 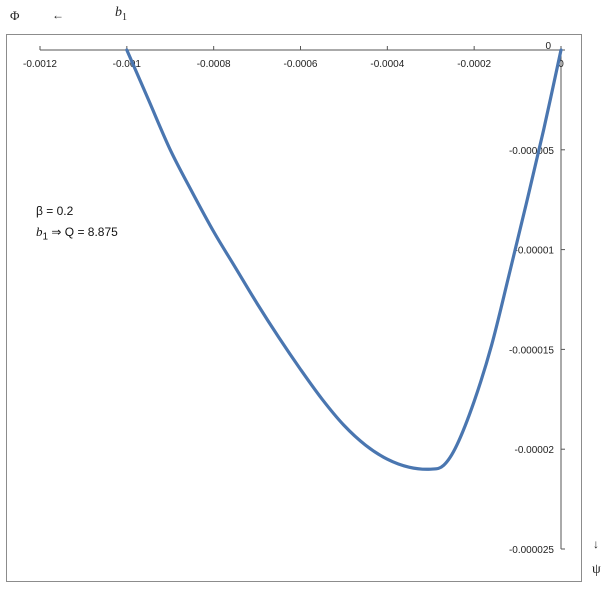 I want to click on b1-q-annotation: b1 ⇒ Q = 8.875, so click(x=77, y=233).